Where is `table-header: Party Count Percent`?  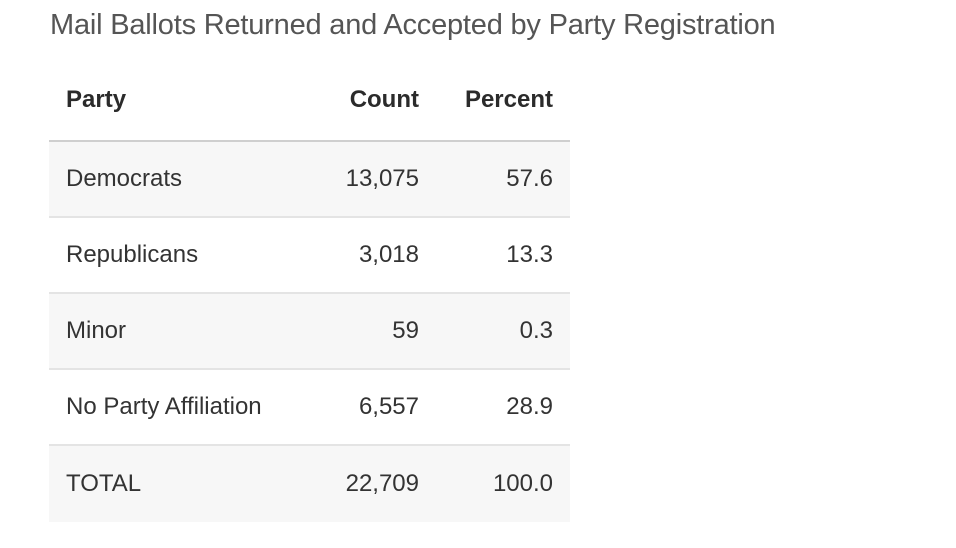
table-header: Party Count Percent is located at coordinates (309, 109).